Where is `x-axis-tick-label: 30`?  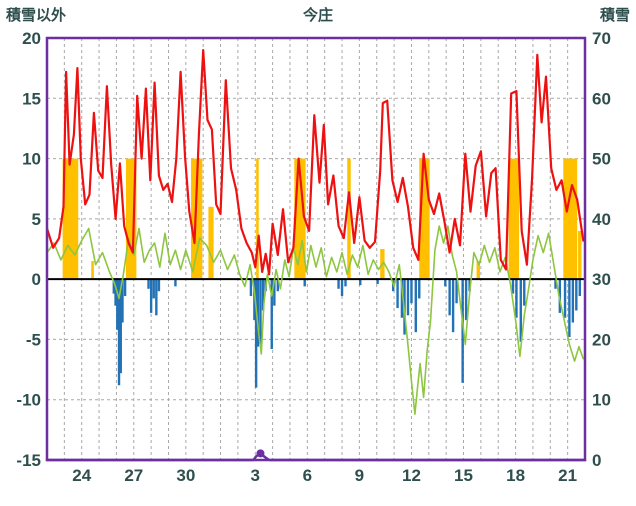
x-axis-tick-label: 30 is located at coordinates (185, 475).